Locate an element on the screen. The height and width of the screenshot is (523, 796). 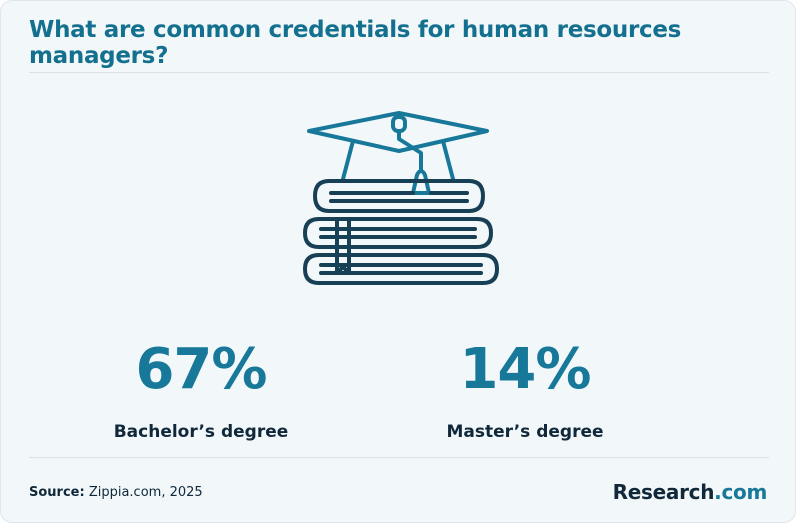
brand-name: Research is located at coordinates (663, 492).